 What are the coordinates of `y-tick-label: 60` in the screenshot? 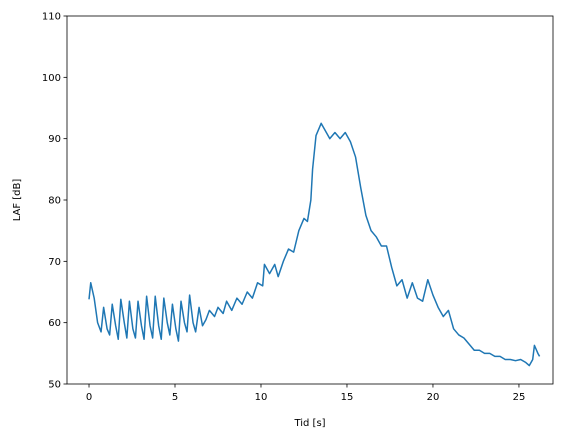 It's located at (54, 323).